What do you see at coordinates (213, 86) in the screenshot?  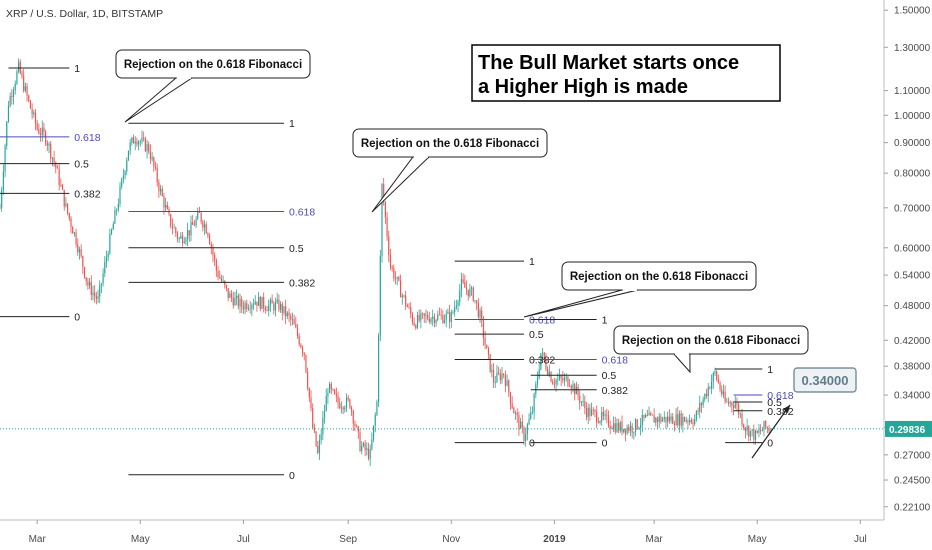 I see `callout-fib-rejection: Rejection on the 0.618 Fibonacci` at bounding box center [213, 86].